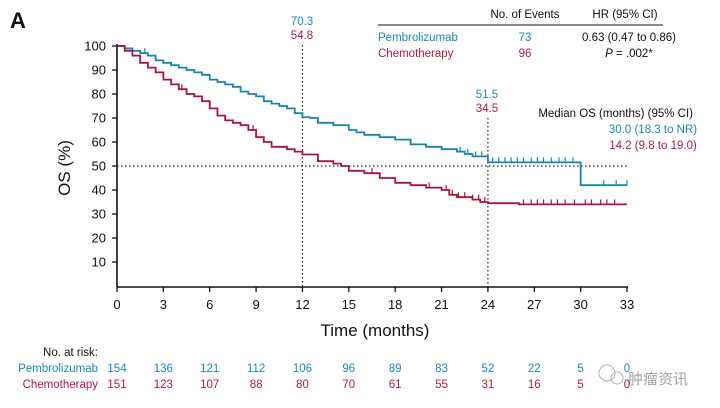 This screenshot has width=720, height=408. What do you see at coordinates (375, 330) in the screenshot?
I see `x-axis-label: Time (months)` at bounding box center [375, 330].